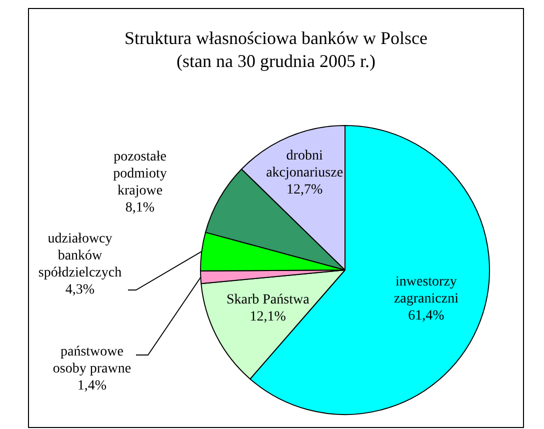  What do you see at coordinates (305, 164) in the screenshot?
I see `slice-label: drobni akcjonariusze` at bounding box center [305, 164].